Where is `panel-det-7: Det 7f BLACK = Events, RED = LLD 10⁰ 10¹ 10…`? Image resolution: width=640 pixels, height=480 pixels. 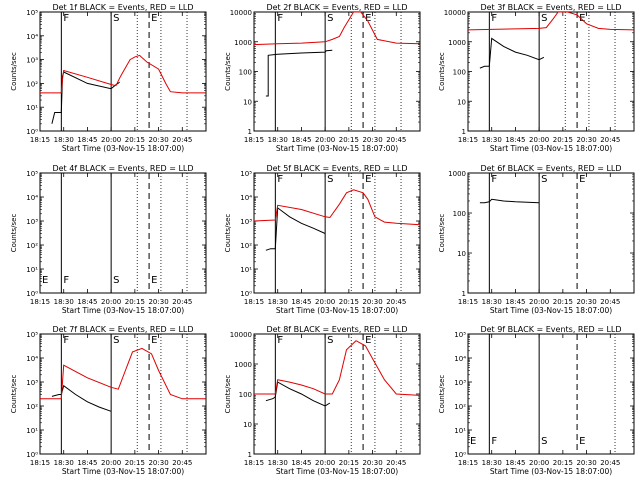 panel-det-7: Det 7f BLACK = Events, RED = LLD 10⁰ 10¹ 10… is located at coordinates (108, 400).